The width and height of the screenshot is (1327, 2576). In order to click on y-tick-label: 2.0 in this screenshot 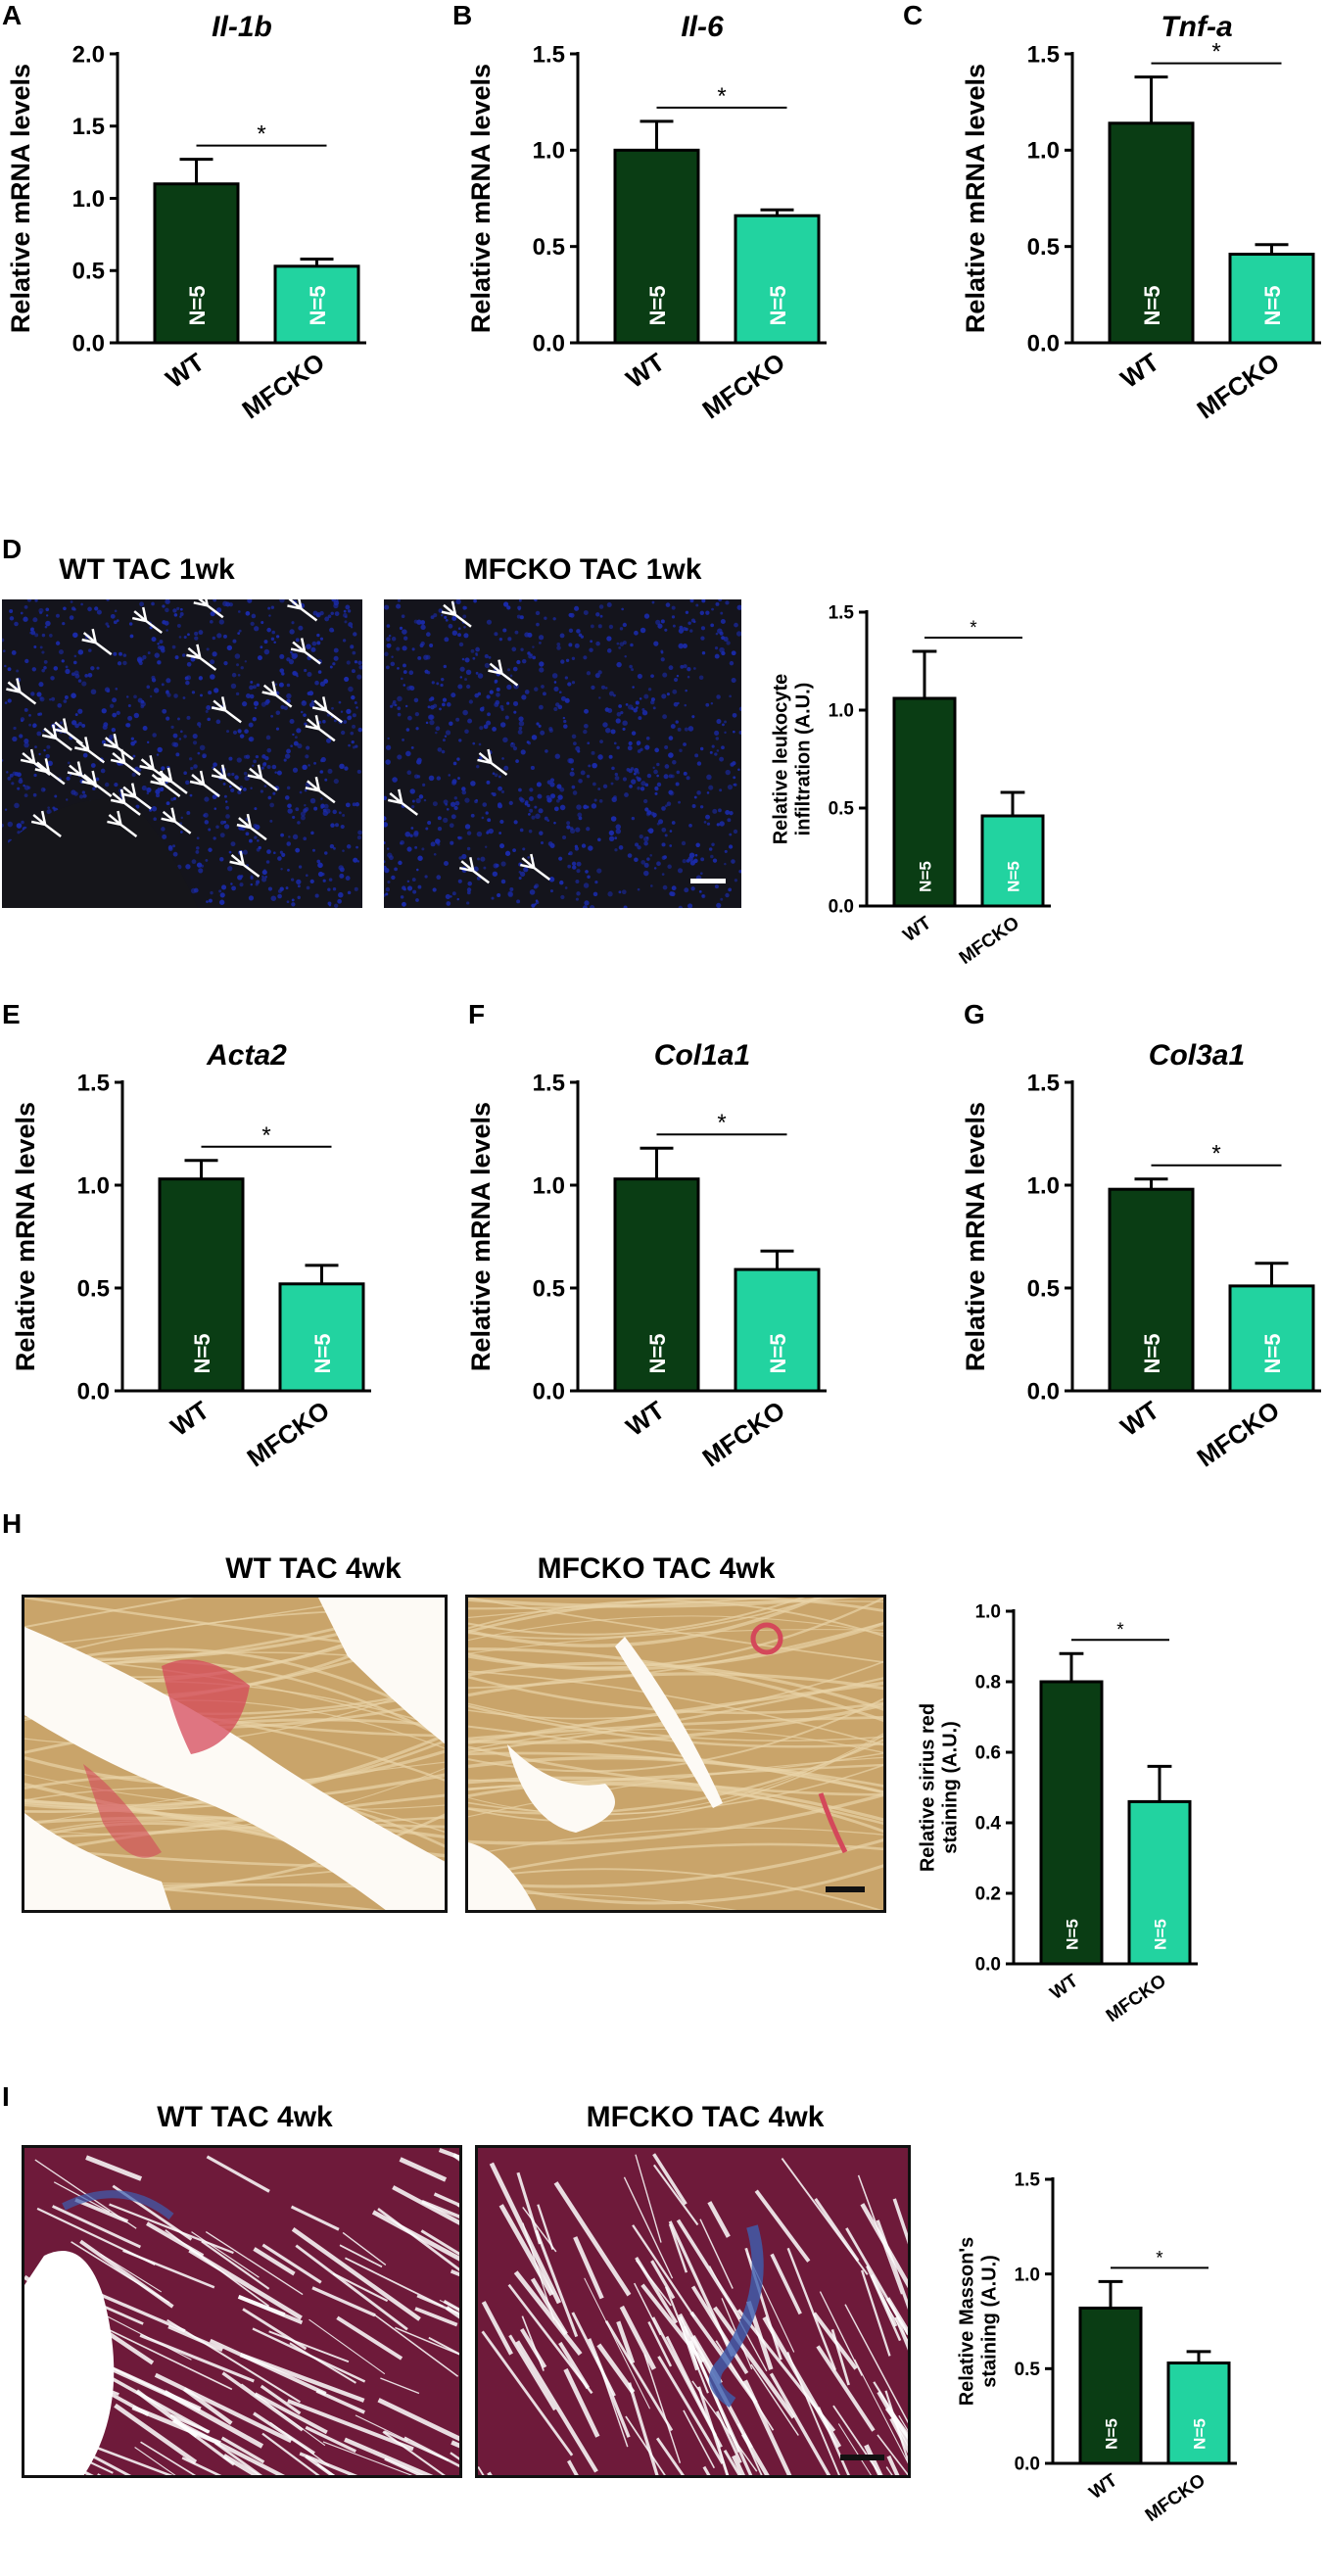, I will do `click(88, 54)`.